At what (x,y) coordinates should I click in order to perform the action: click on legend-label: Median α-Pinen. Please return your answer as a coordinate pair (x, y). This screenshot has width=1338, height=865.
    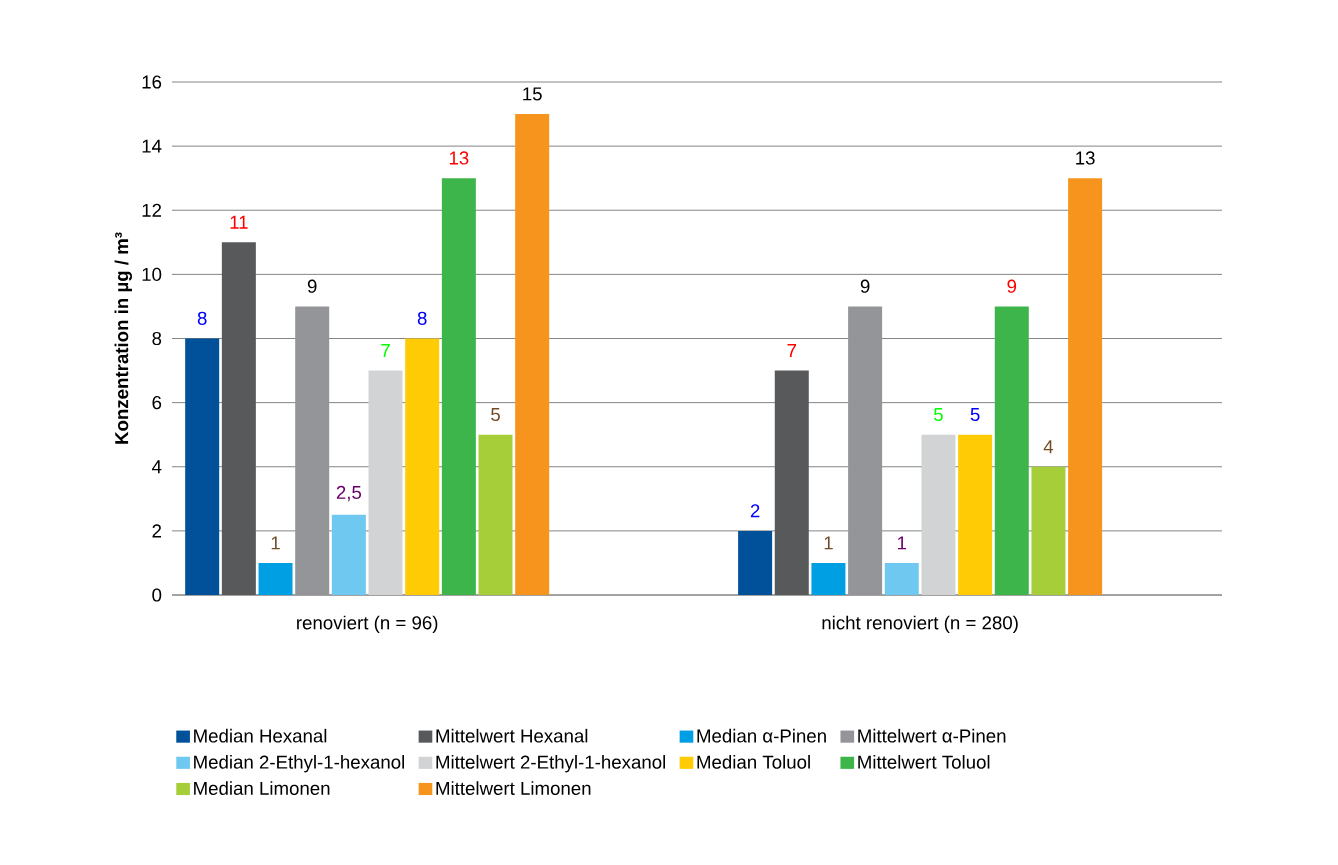
    Looking at the image, I should click on (761, 735).